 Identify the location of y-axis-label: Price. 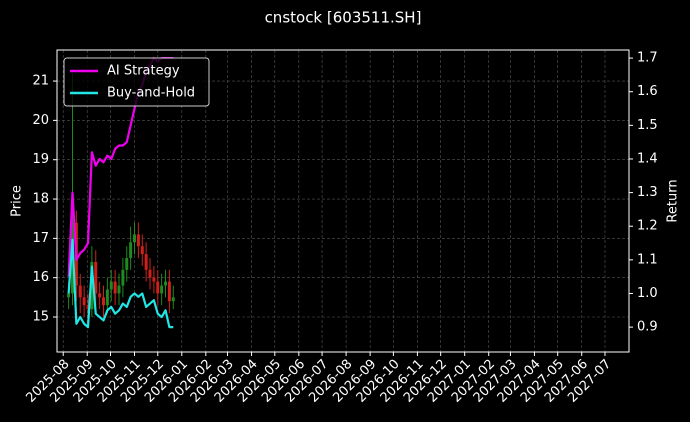
(17, 201).